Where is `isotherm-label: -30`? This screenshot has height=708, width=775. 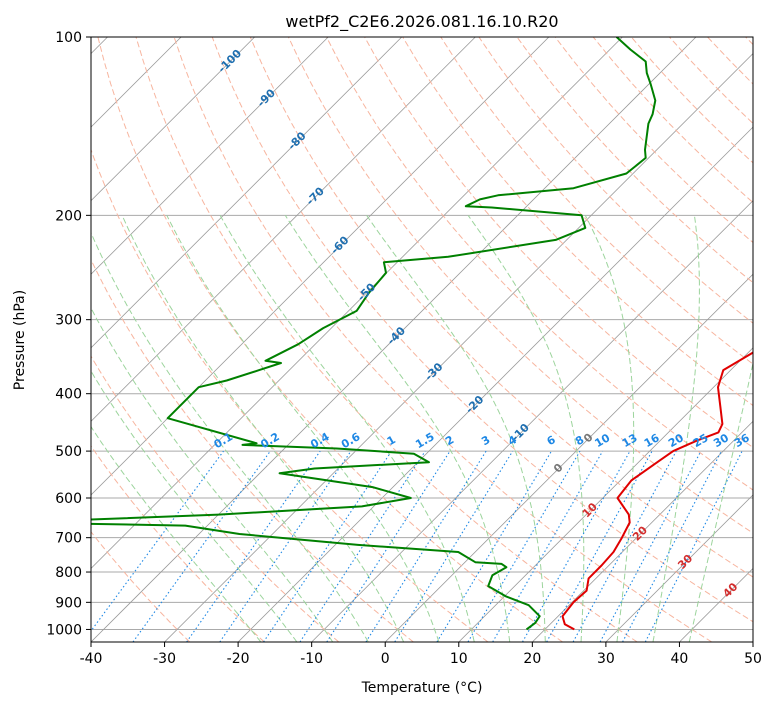 isotherm-label: -30 is located at coordinates (433, 371).